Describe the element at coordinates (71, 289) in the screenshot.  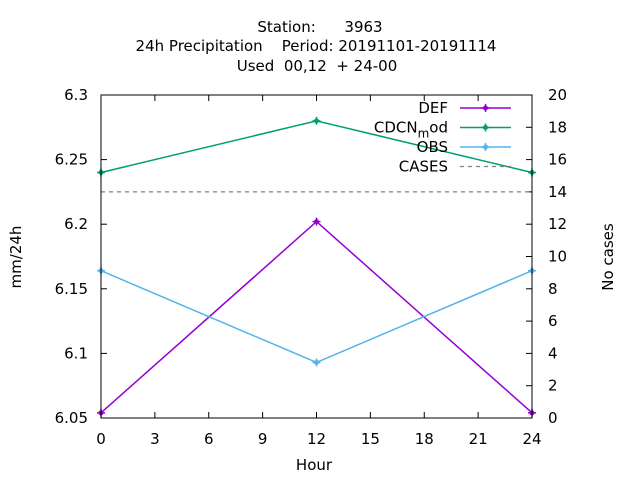
I see `y-tick-label: 6.15` at that location.